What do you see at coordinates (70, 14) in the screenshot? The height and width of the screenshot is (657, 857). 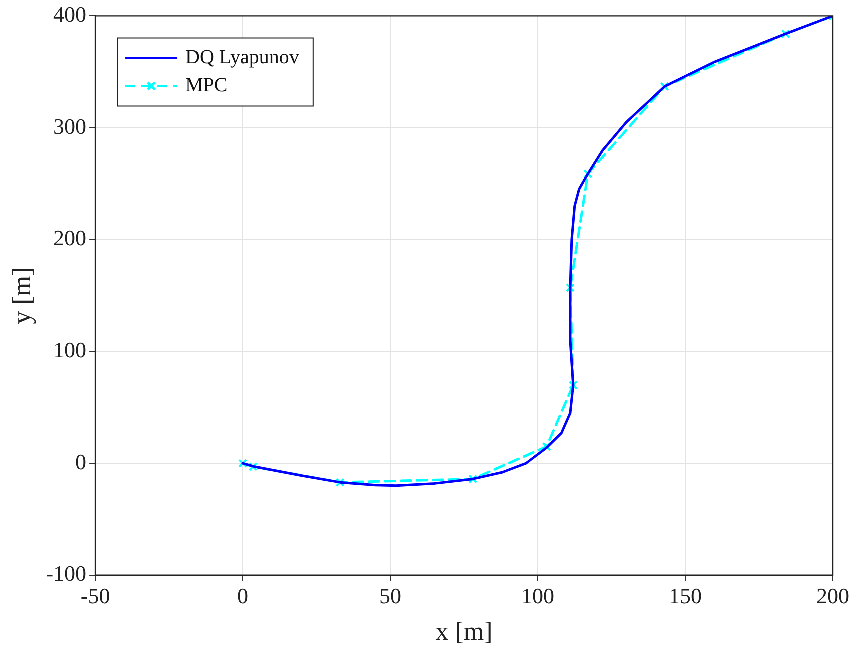 I see `y-tick-label: 400` at bounding box center [70, 14].